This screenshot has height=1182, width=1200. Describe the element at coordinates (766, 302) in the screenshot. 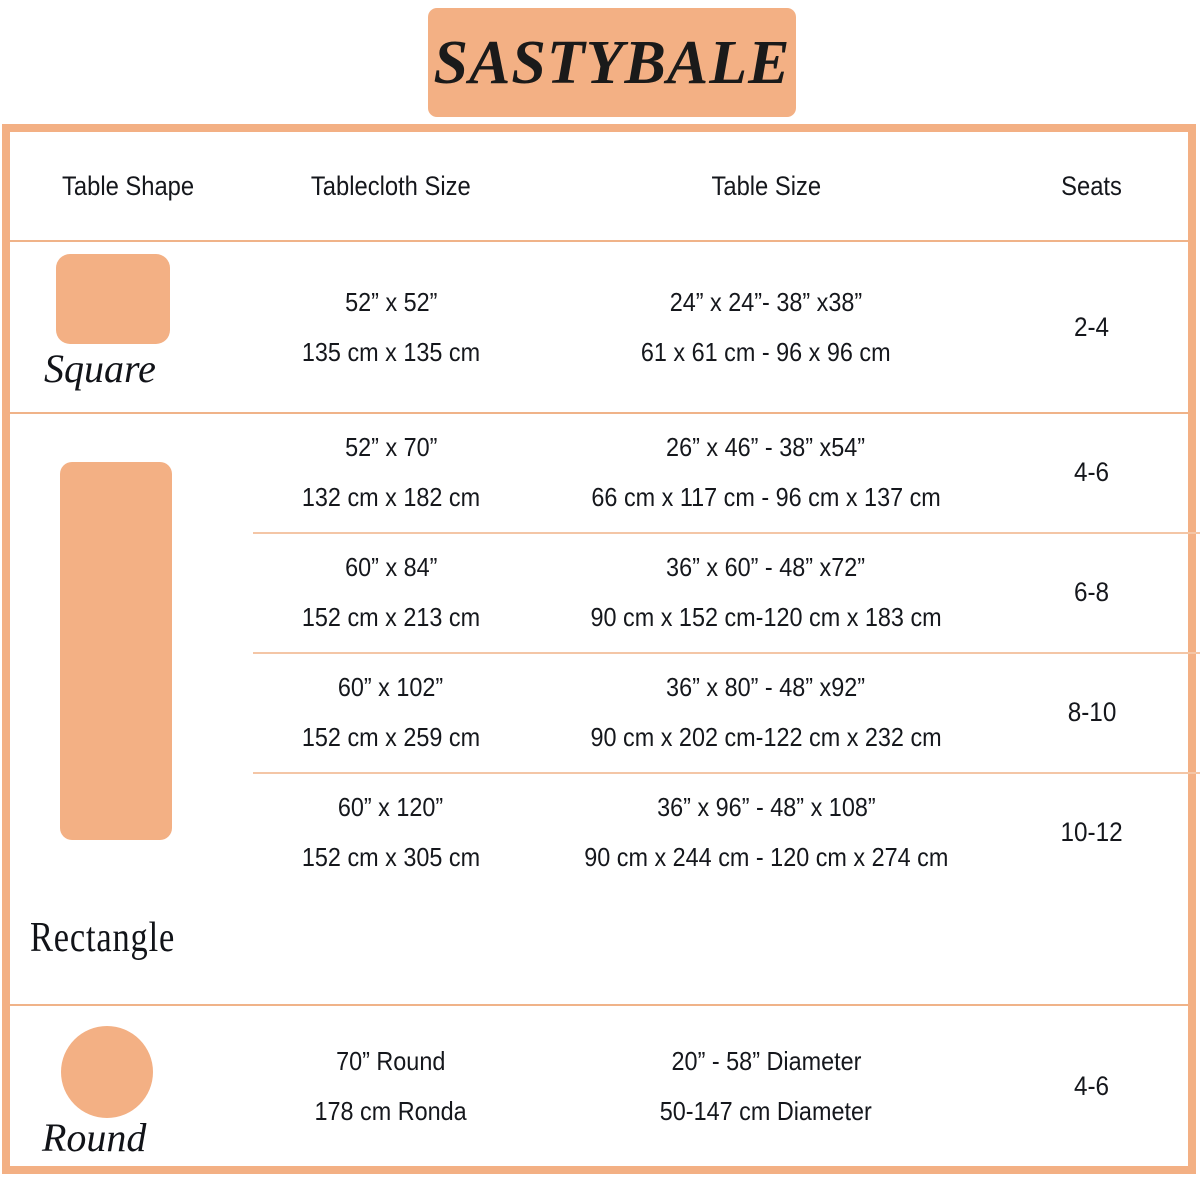

I see `table-size-inches: 24” x 24”- 38” x38”` at that location.